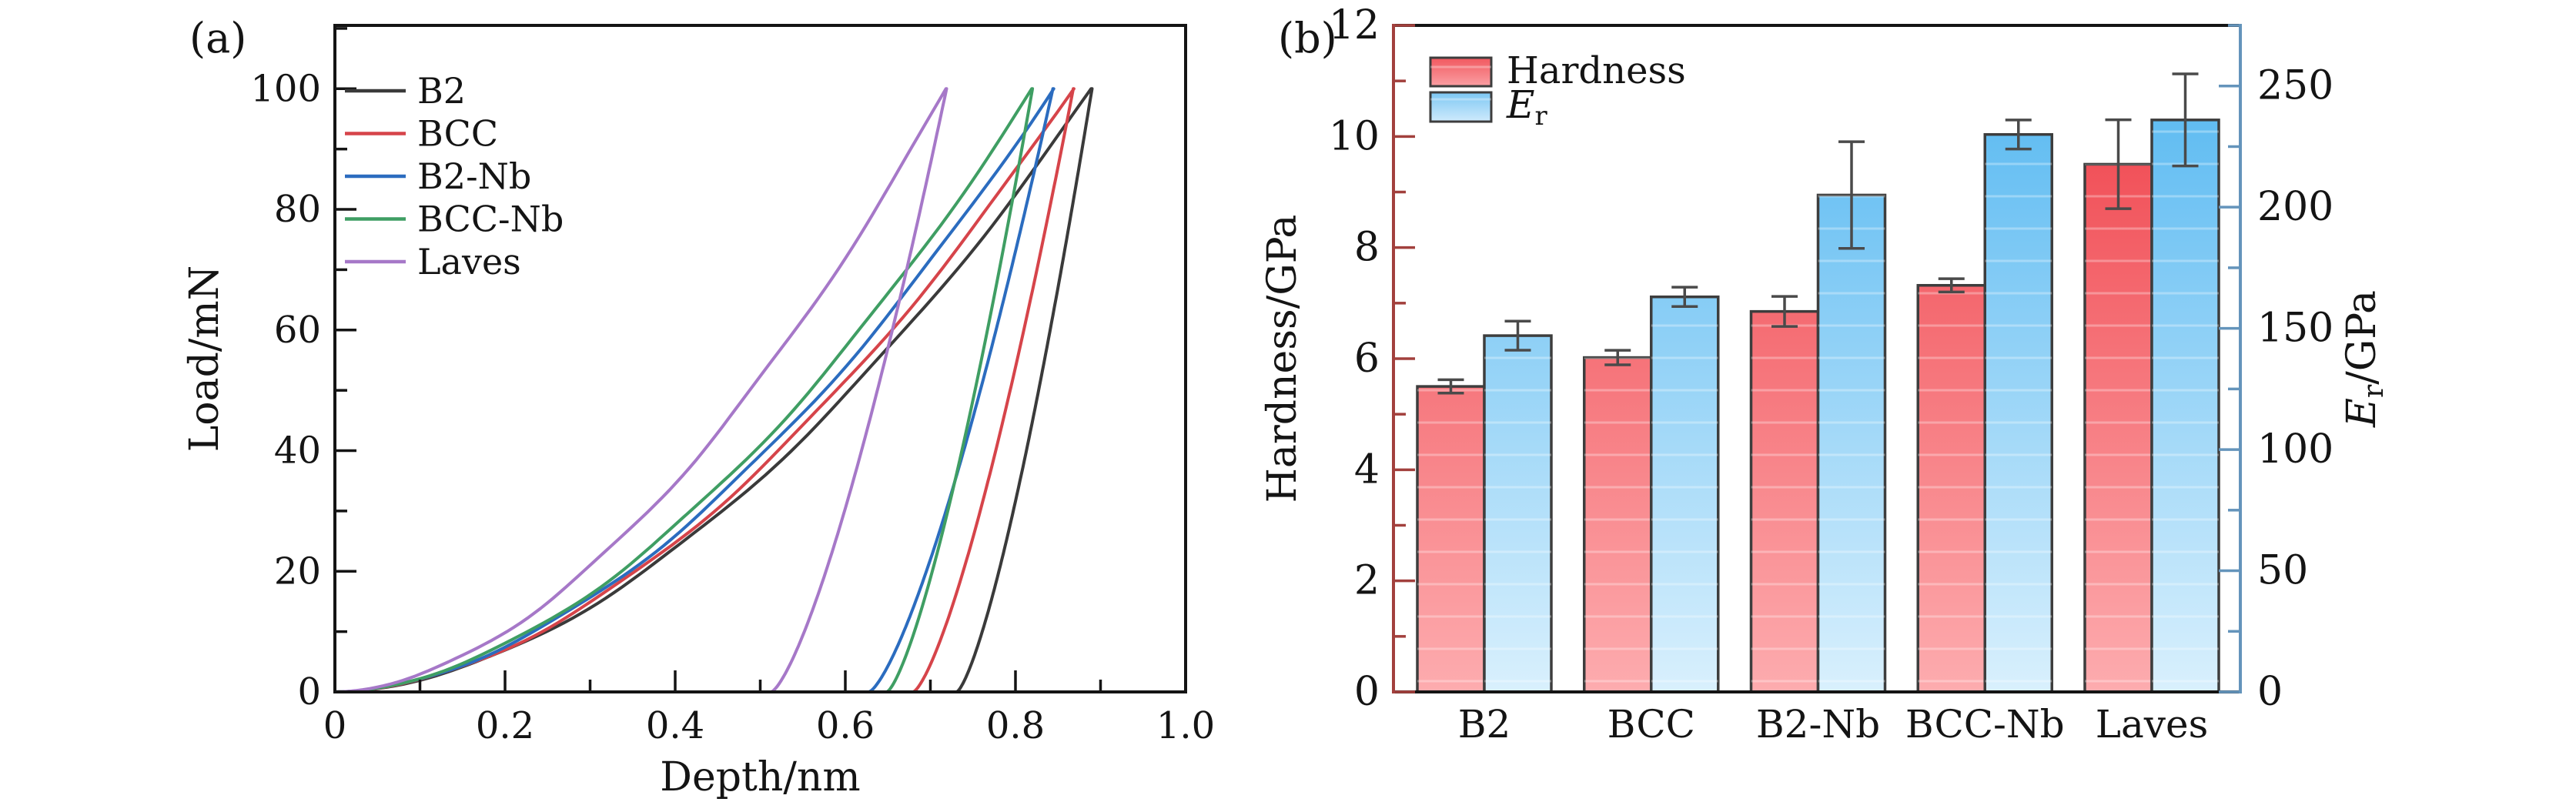  What do you see at coordinates (505, 725) in the screenshot?
I see `x-tick-label: 0.2` at bounding box center [505, 725].